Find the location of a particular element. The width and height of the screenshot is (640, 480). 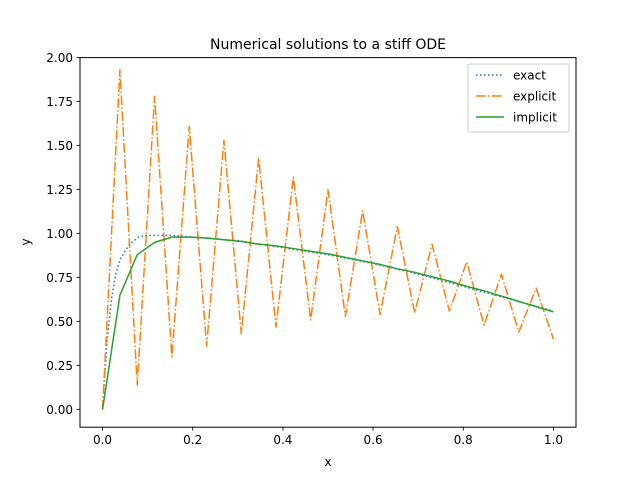

chart-title: Numerical solutions to a stiff ODE is located at coordinates (328, 45).